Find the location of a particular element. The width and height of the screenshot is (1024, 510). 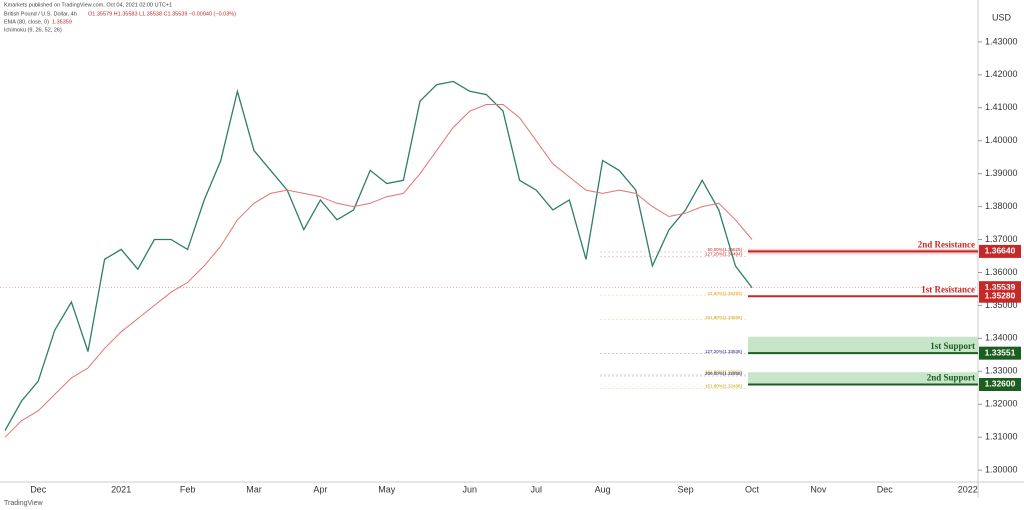

y-tick-label: 1.39000 is located at coordinates (1001, 173).